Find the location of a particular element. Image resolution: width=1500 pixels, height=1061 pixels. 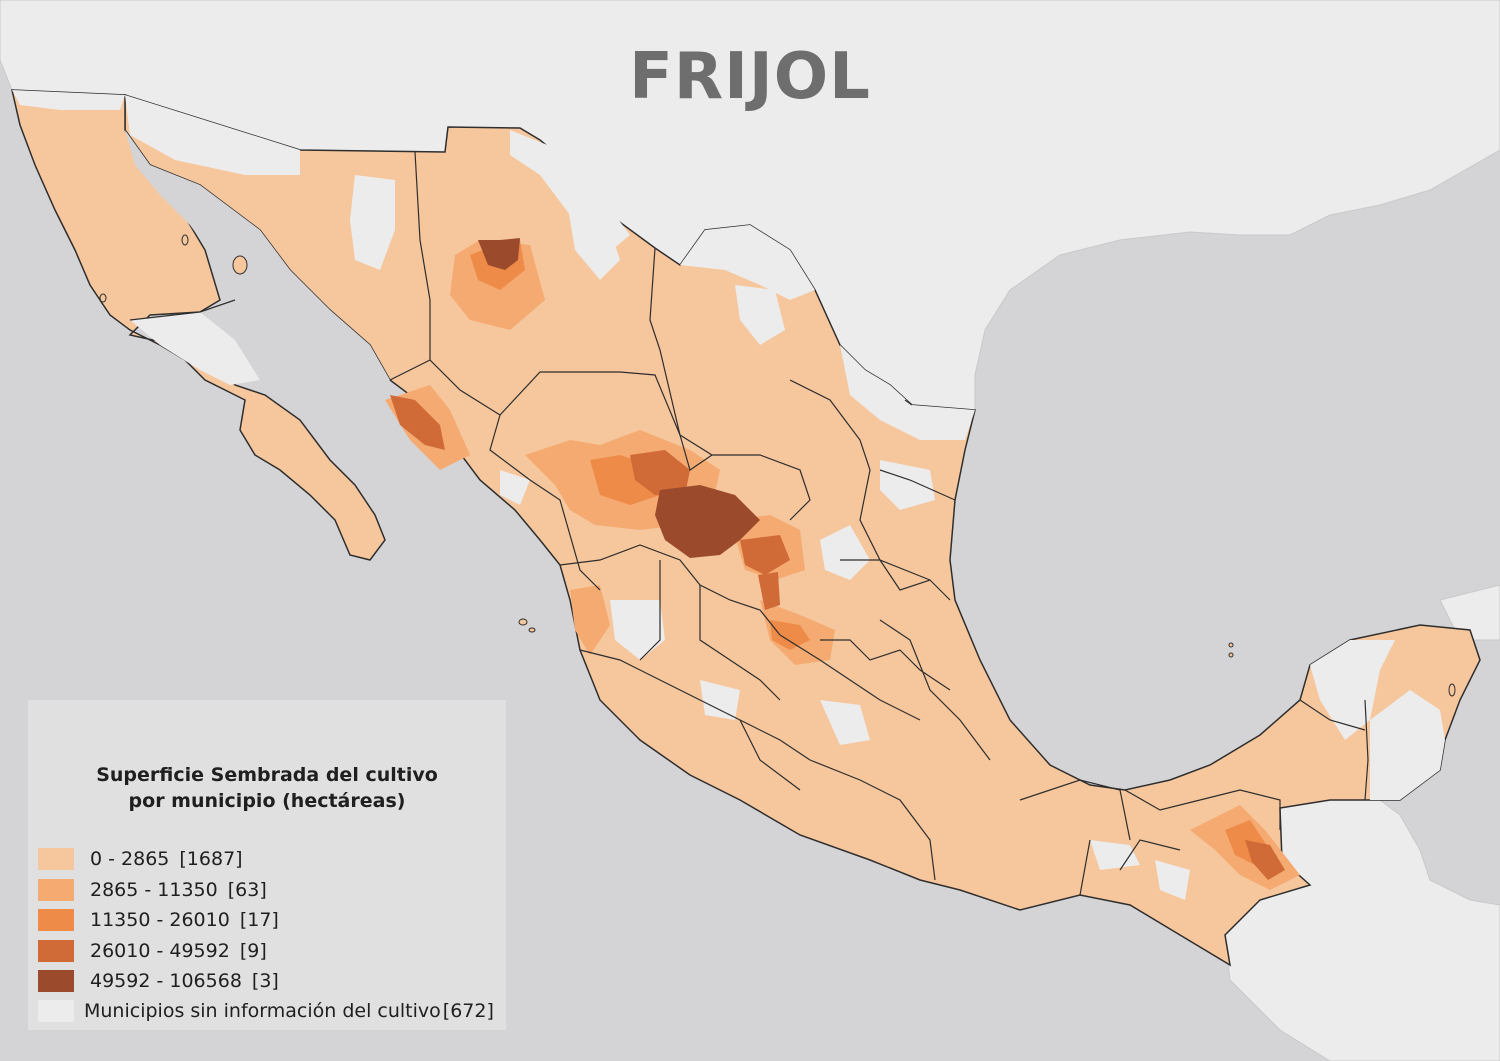

legend-item: 49592 - 106568 [3] is located at coordinates (158, 981).